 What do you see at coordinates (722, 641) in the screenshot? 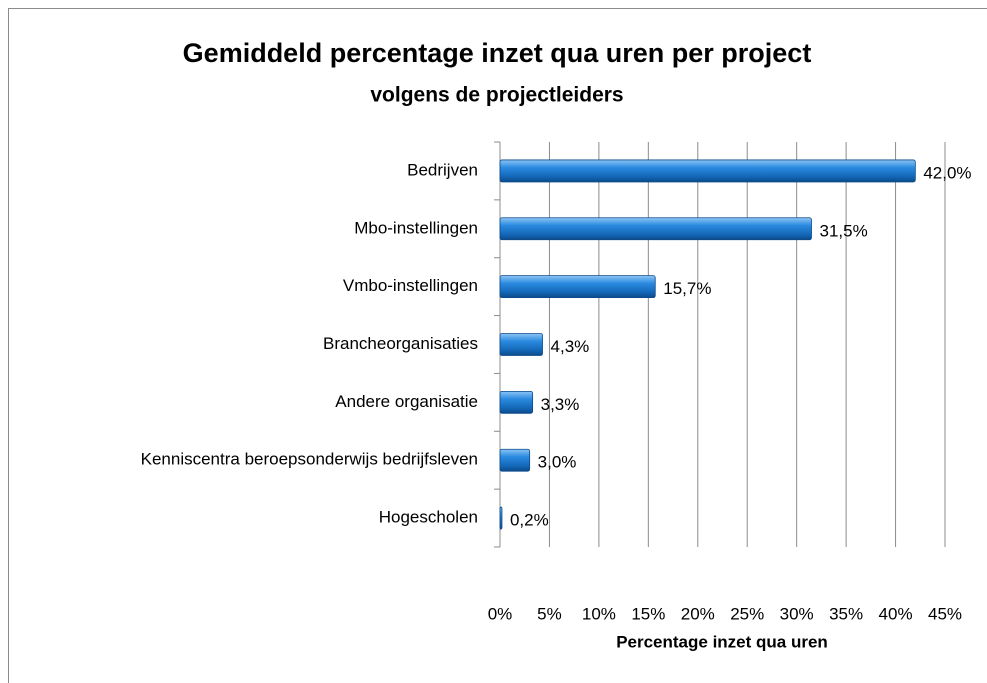
I see `x-axis-title: Percentage inzet qua uren` at bounding box center [722, 641].